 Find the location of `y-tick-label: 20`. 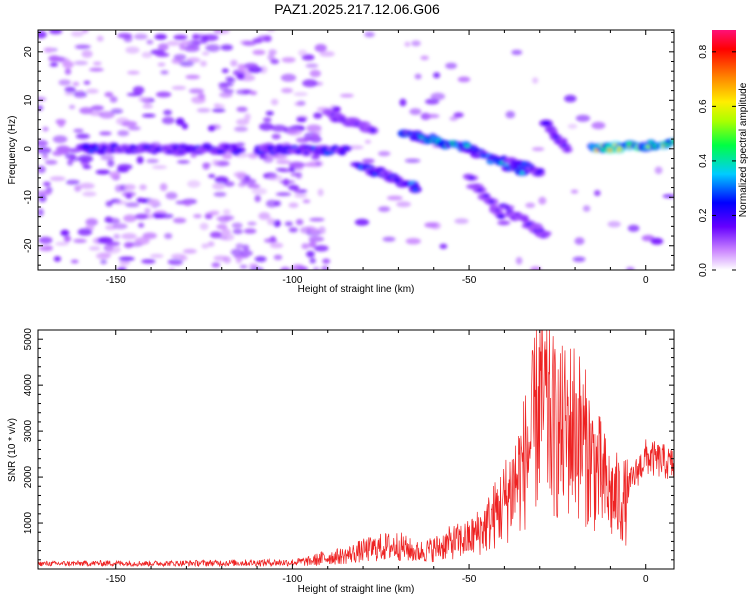

y-tick-label: 20 is located at coordinates (28, 52).